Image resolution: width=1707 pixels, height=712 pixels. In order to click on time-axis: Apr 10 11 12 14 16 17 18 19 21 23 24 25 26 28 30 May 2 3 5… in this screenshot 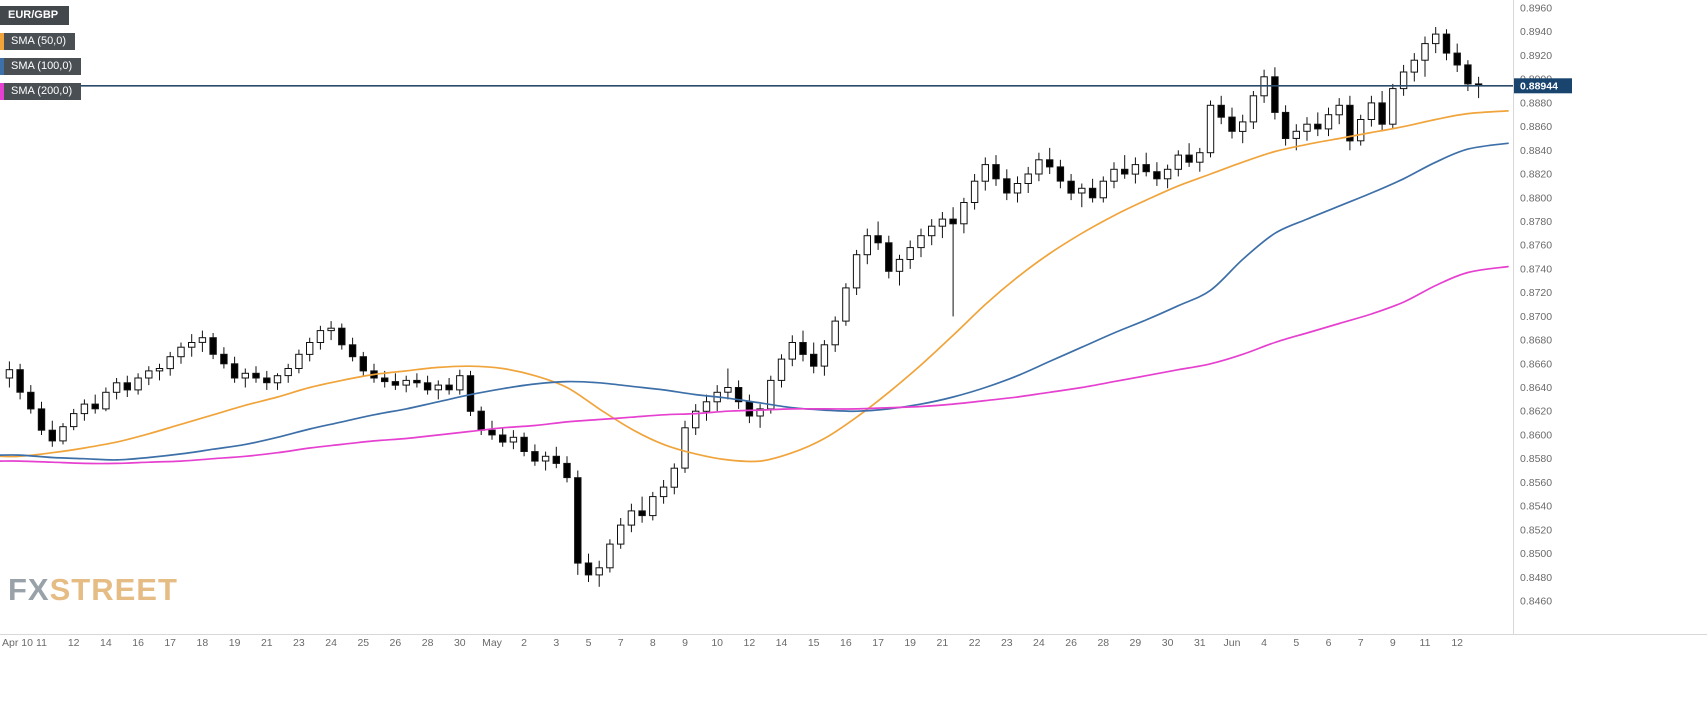, I will do `click(732, 643)`.